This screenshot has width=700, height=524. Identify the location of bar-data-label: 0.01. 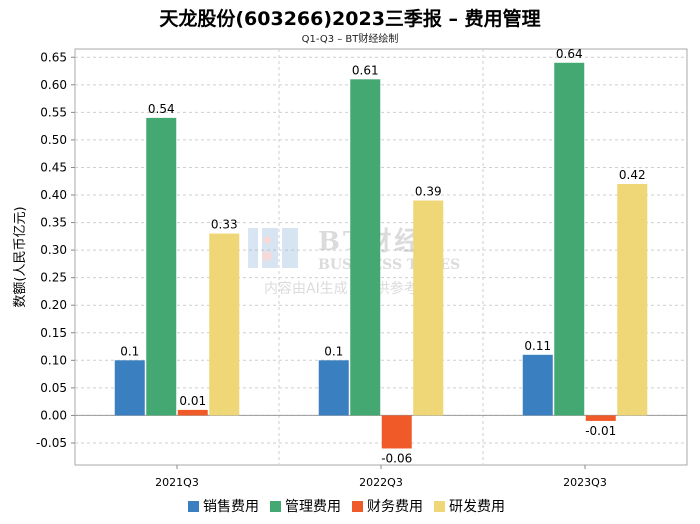
(192, 401).